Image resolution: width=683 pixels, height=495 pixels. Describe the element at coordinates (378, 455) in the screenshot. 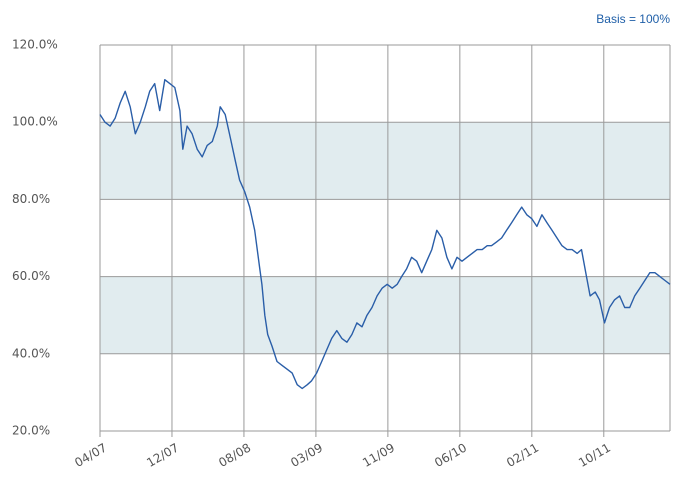

I see `x-tick-label: 11/09` at that location.